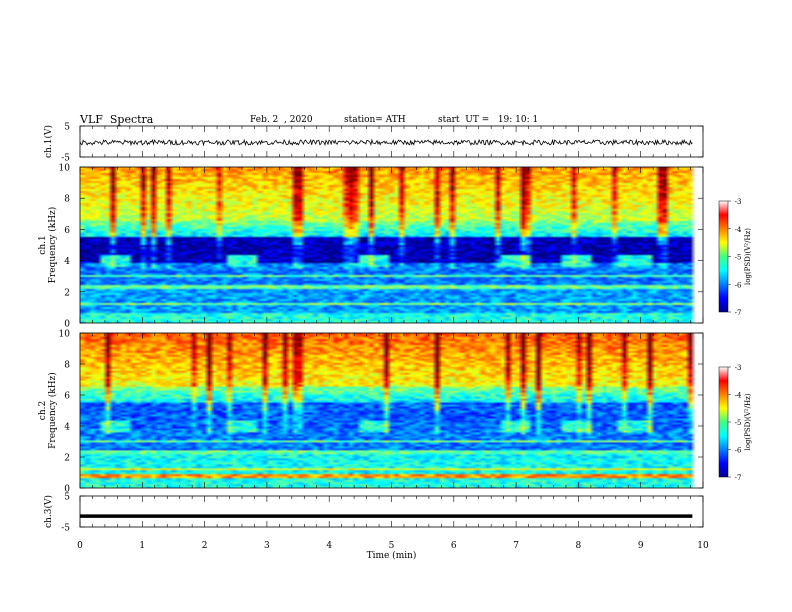  Describe the element at coordinates (641, 546) in the screenshot. I see `x-tick-label: 9` at that location.